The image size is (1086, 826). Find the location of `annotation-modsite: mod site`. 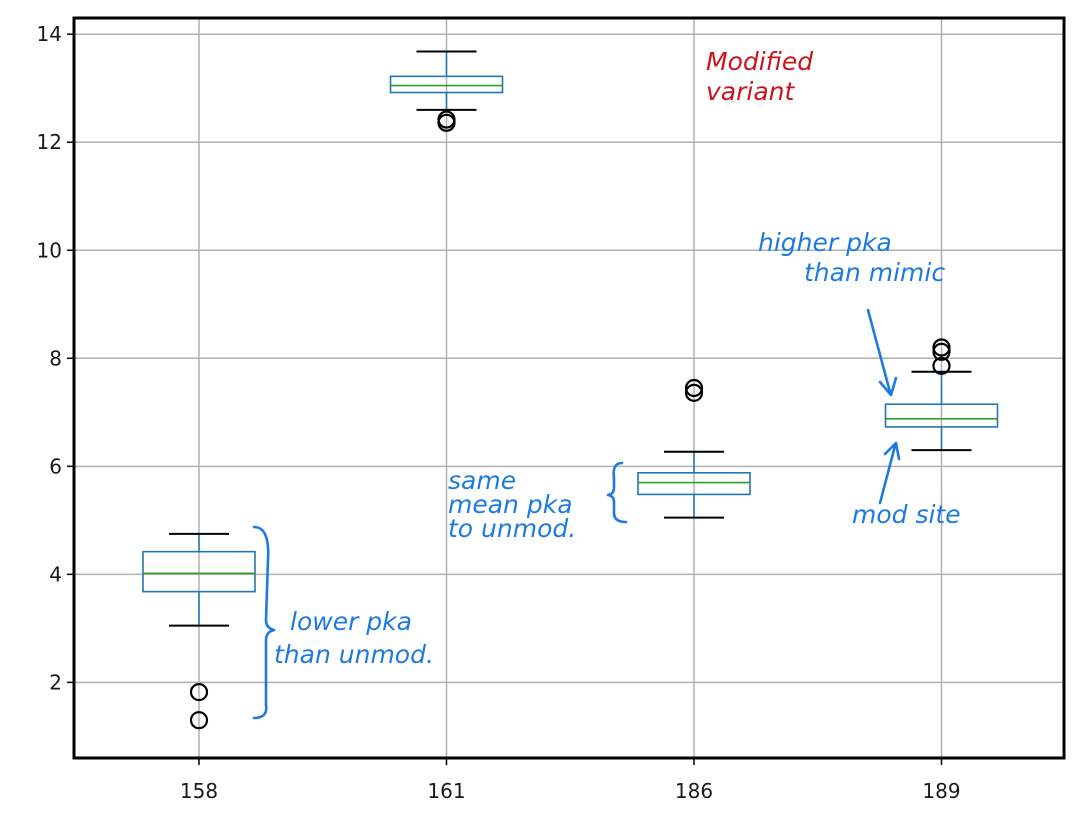

annotation-modsite: mod site is located at coordinates (906, 514).